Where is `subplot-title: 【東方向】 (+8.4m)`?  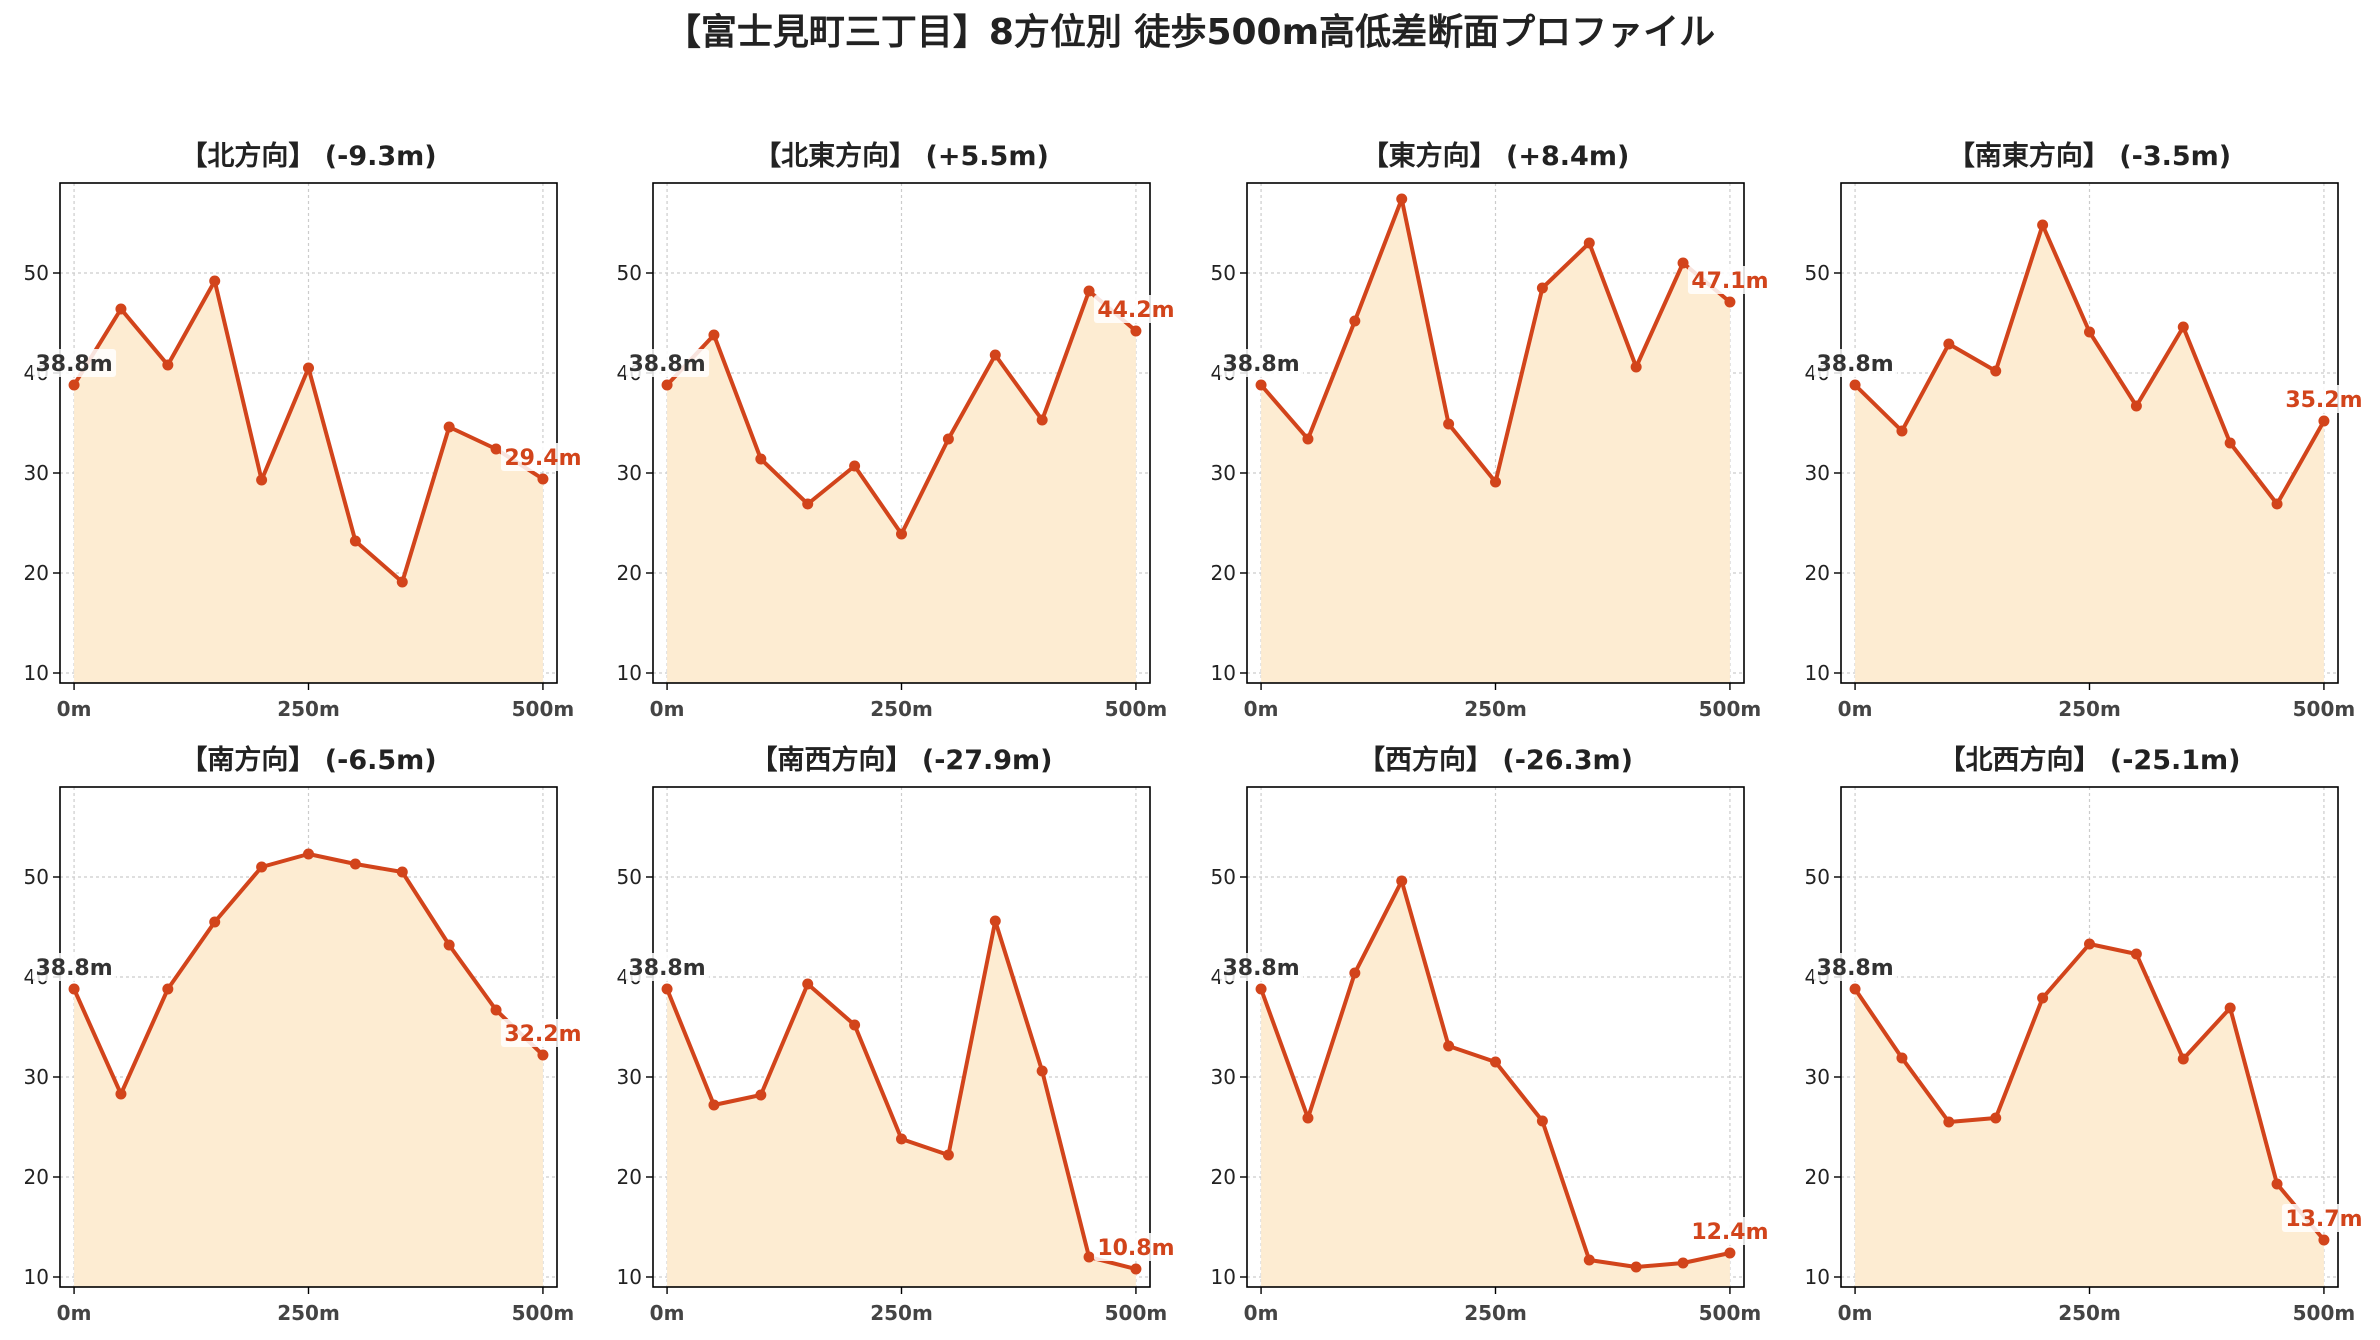
subplot-title: 【東方向】 (+8.4m) is located at coordinates (1496, 156).